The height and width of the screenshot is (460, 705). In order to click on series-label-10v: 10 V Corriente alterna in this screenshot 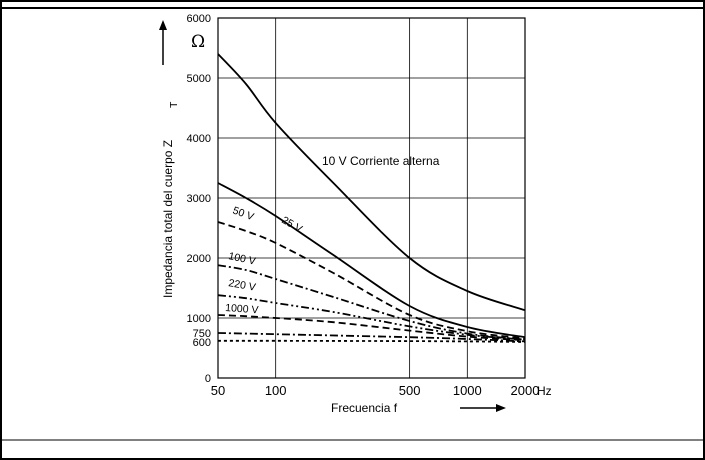, I will do `click(381, 161)`.